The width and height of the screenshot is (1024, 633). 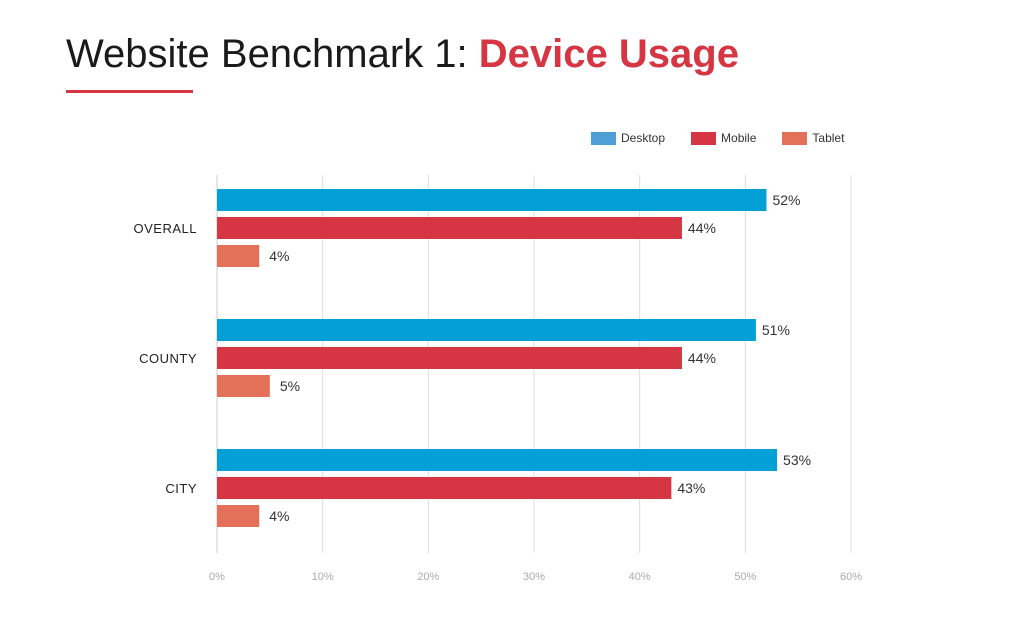 What do you see at coordinates (797, 460) in the screenshot?
I see `data-label: 53%` at bounding box center [797, 460].